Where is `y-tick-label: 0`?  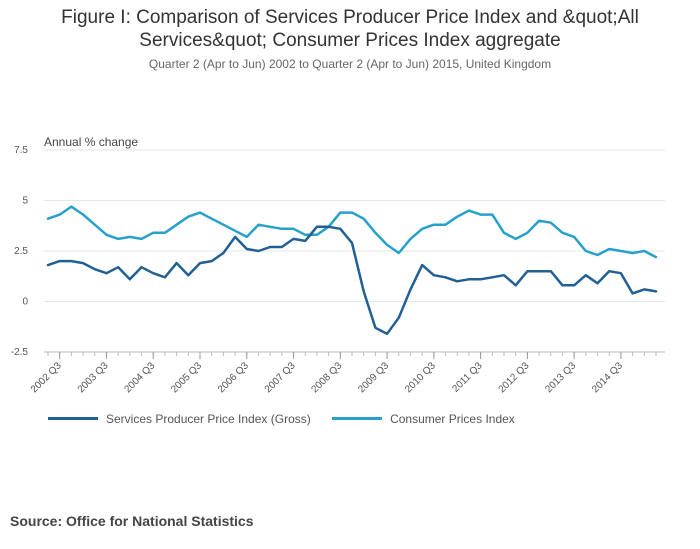
y-tick-label: 0 is located at coordinates (25, 302).